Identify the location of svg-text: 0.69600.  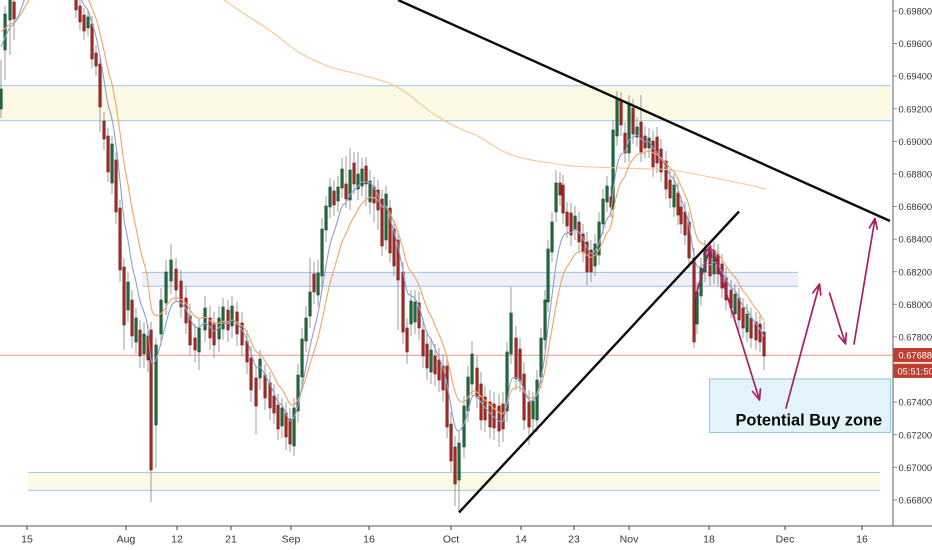
(915, 44).